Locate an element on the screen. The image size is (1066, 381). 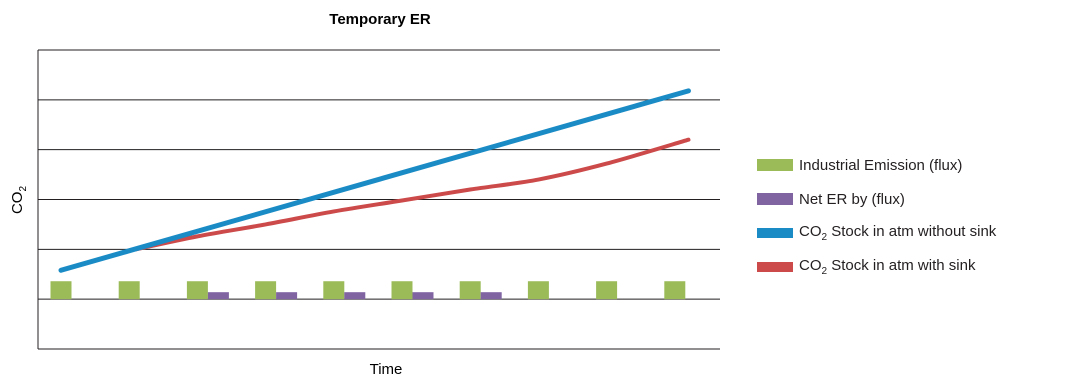
legend-item-stock-without-sink: CO2 Stock in atm without sink is located at coordinates (876, 233).